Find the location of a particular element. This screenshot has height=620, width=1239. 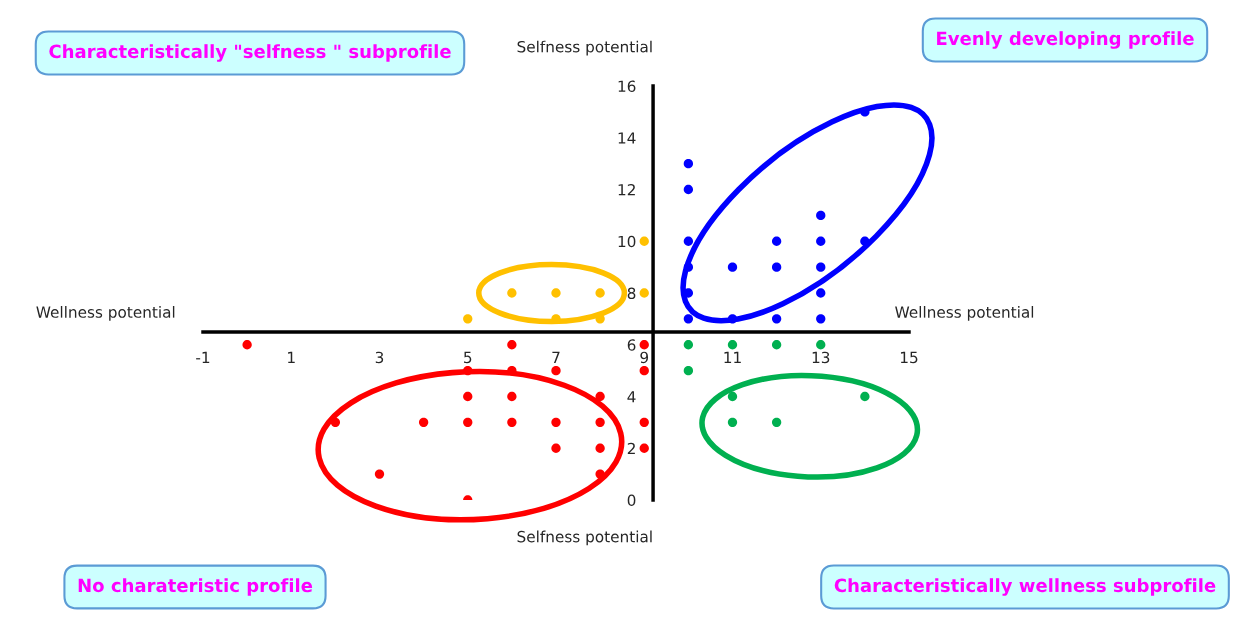

y-tick-label: 4 is located at coordinates (631, 397).